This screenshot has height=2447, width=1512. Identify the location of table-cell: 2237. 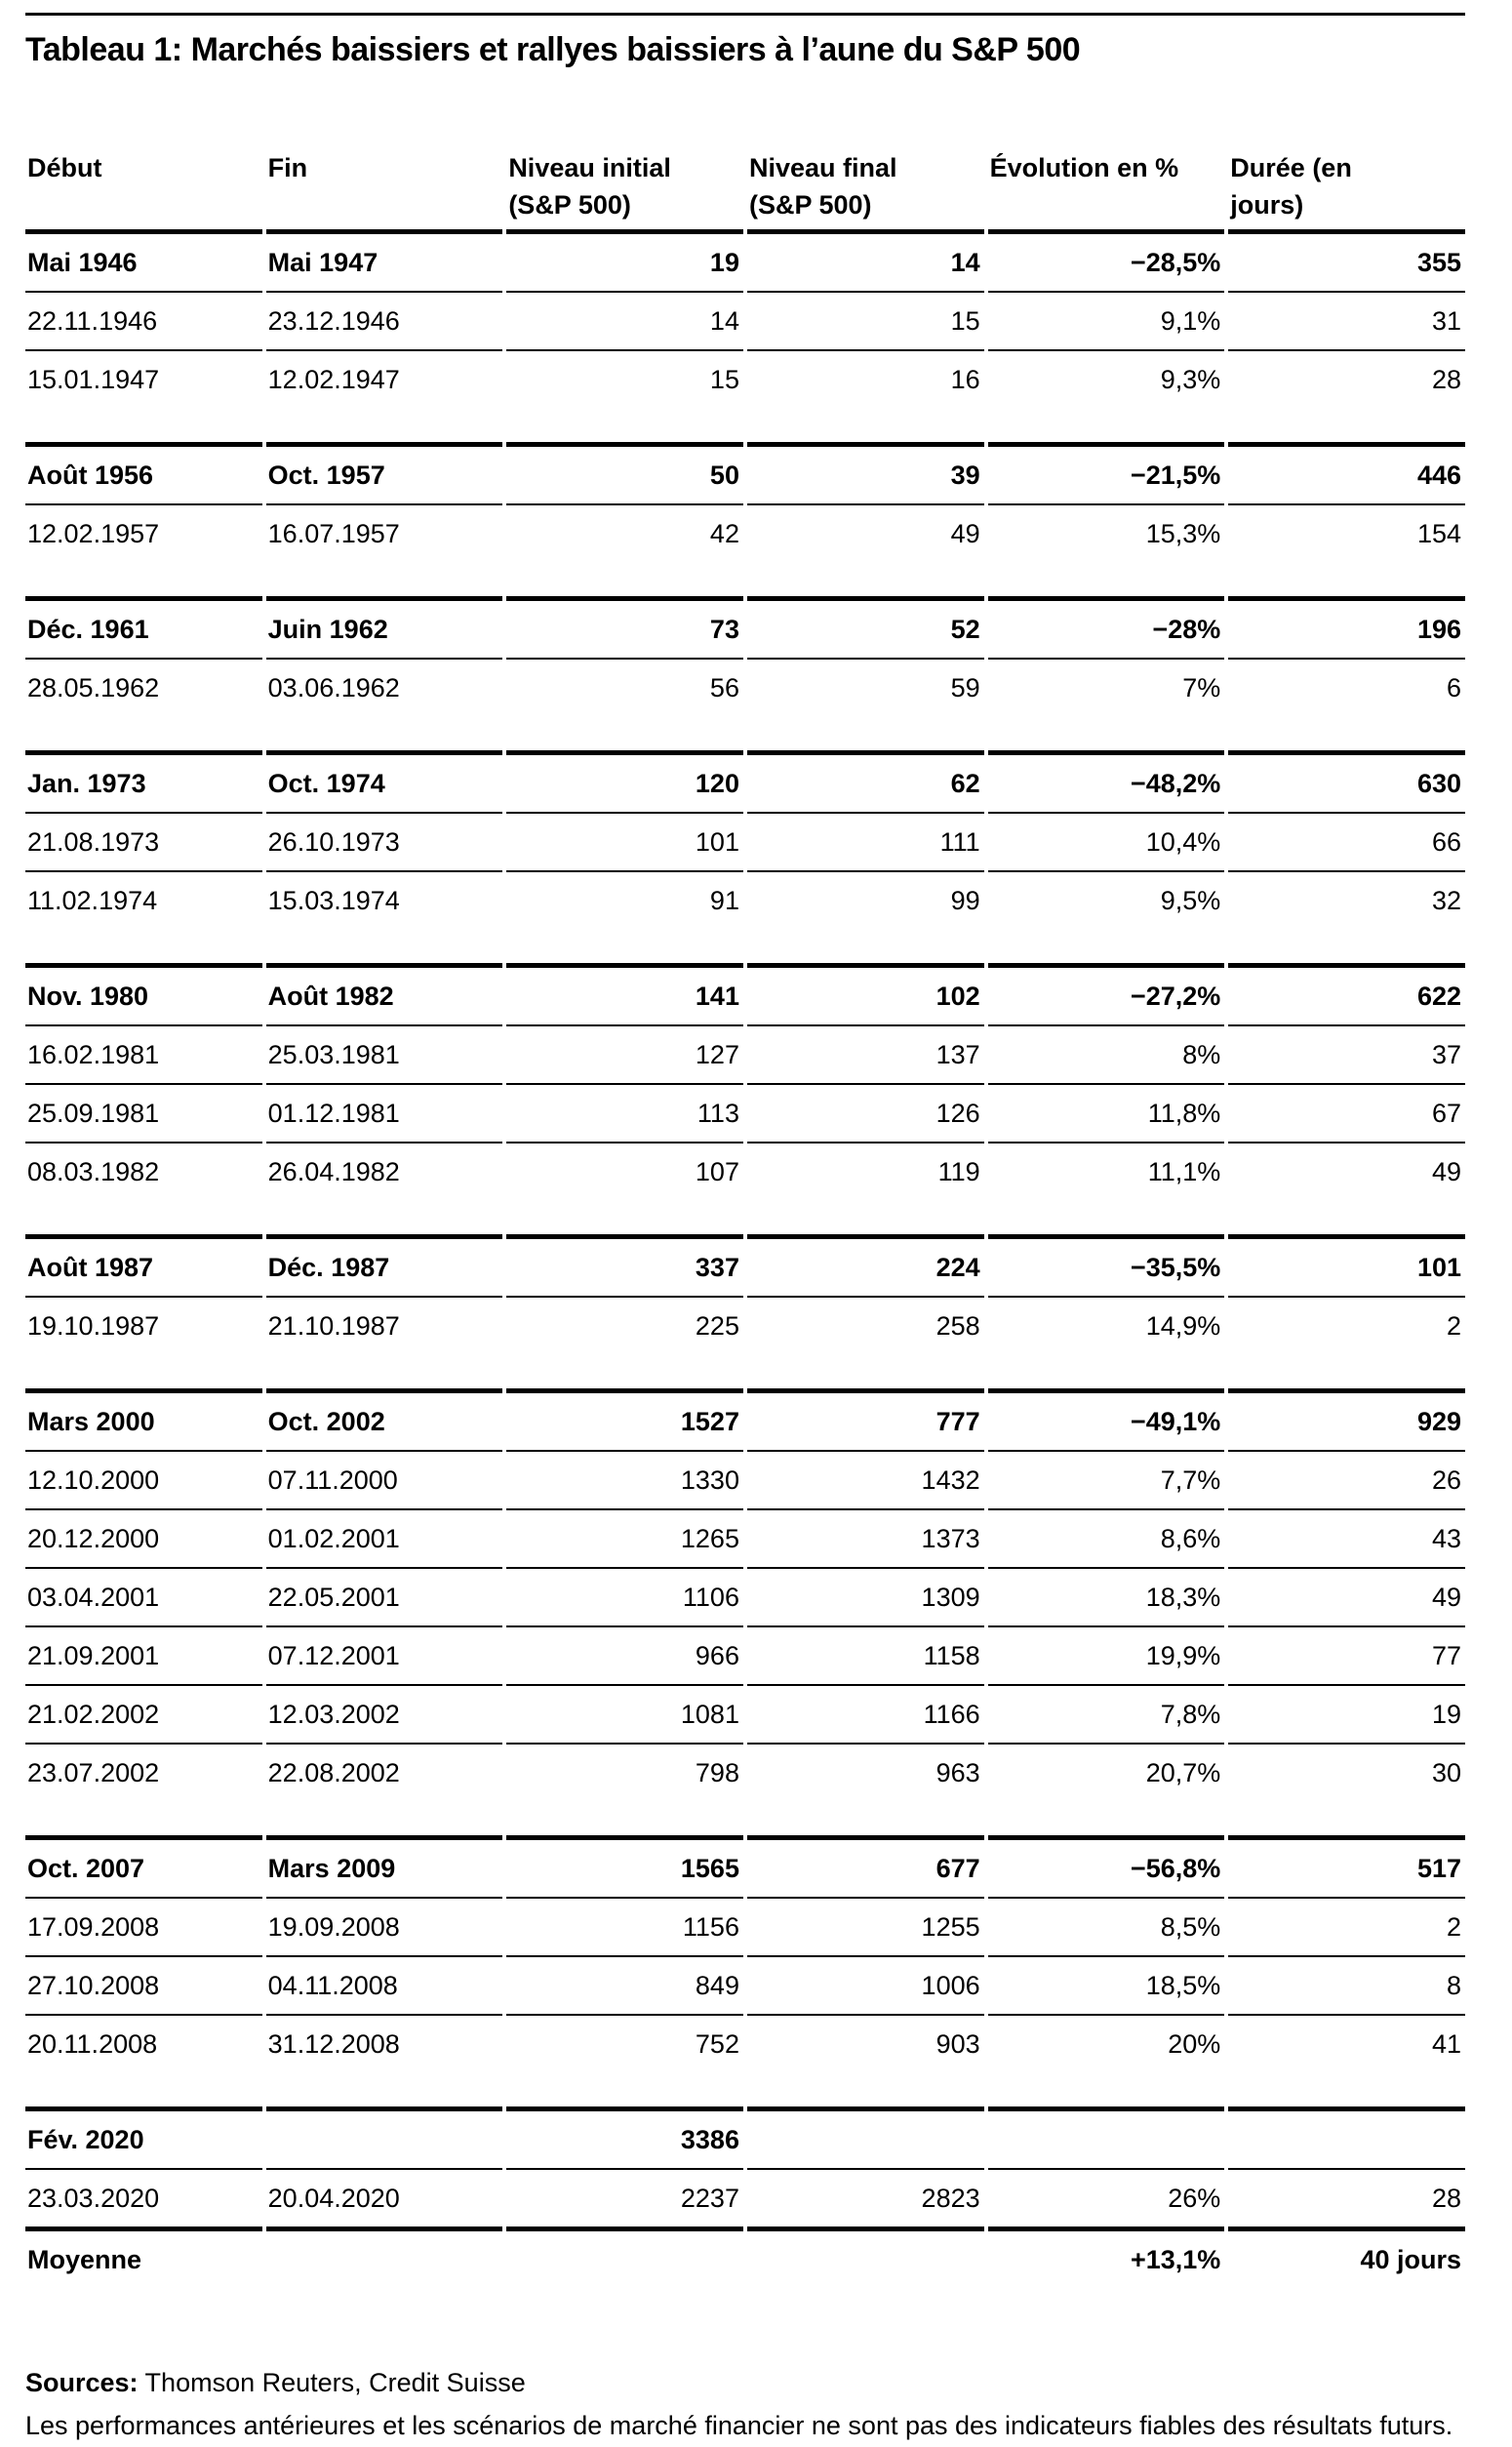
(624, 2200).